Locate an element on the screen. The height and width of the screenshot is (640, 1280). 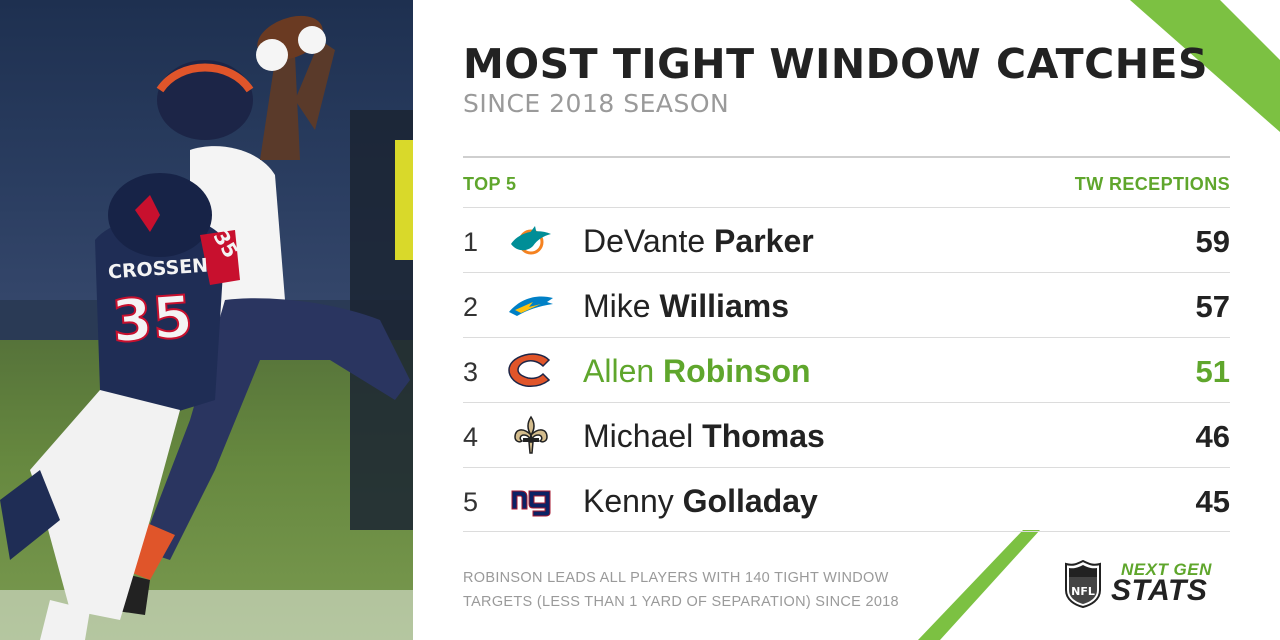
table-row: 3 Allen Robinson 51 is located at coordinates (846, 369).